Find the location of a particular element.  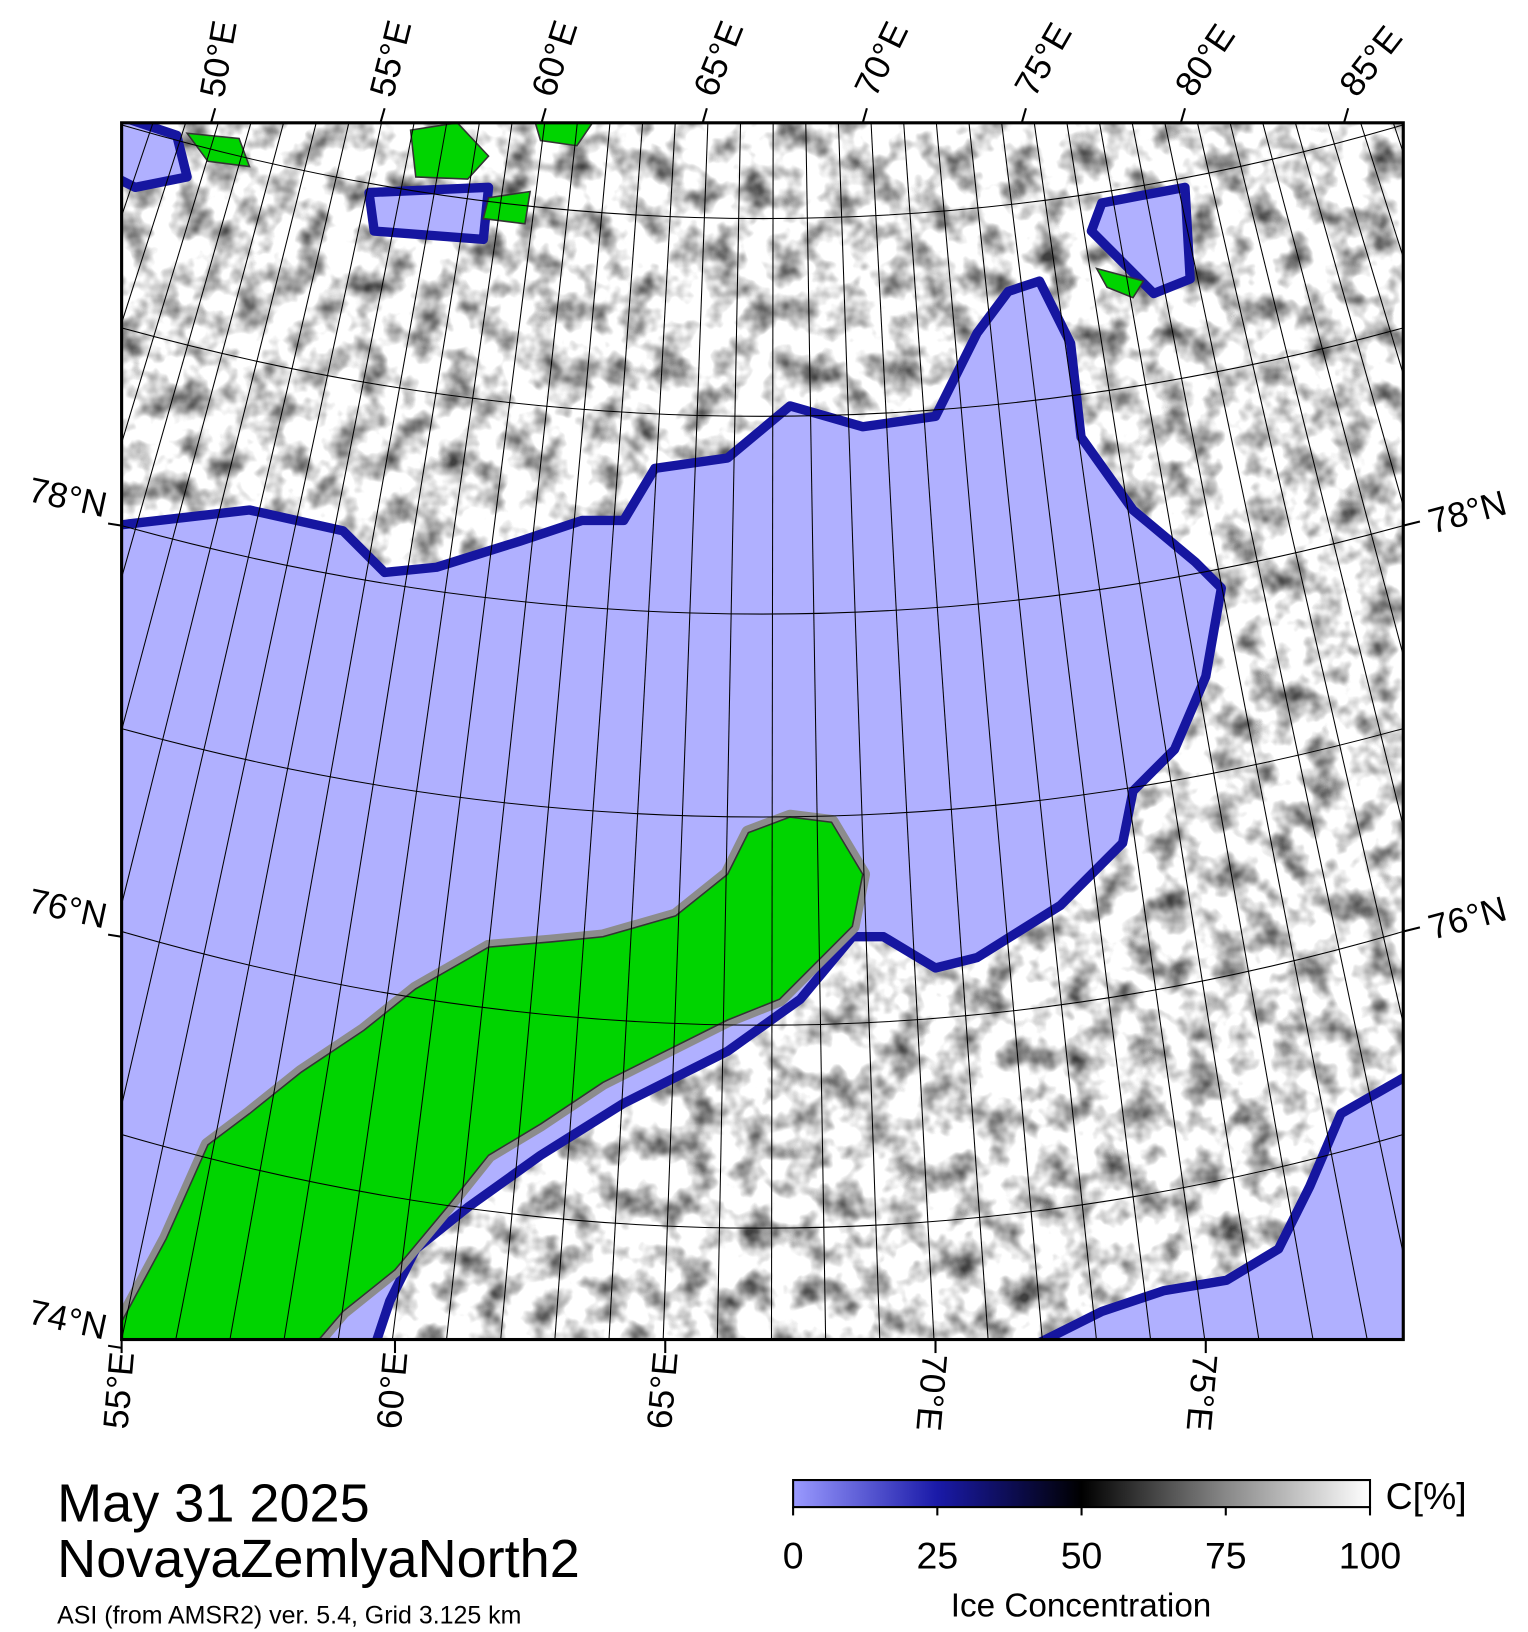

colorbar-tick-label: 75 is located at coordinates (1226, 1555).